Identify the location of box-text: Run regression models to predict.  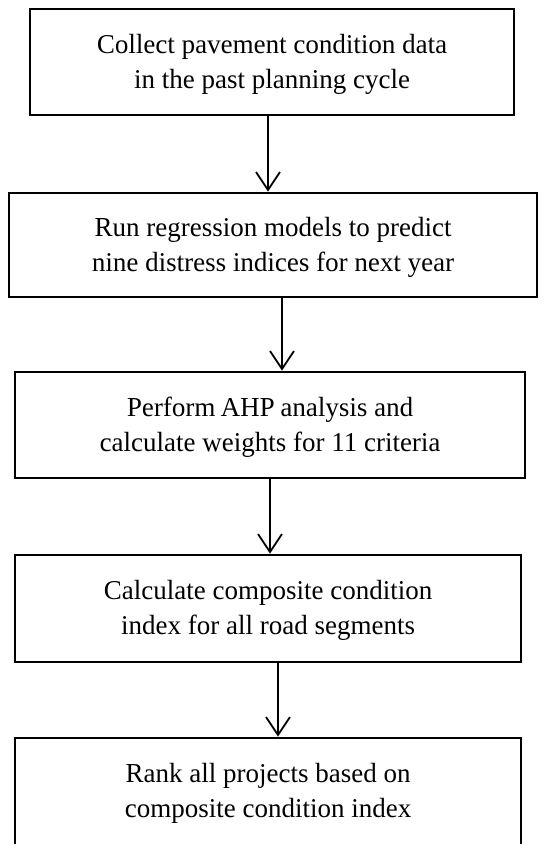
(273, 227).